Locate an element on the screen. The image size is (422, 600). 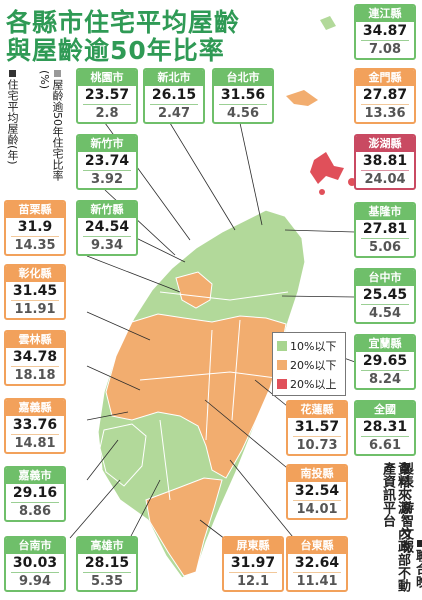
region-box-taitung: 台東縣 32.64 11.41 is located at coordinates (317, 564).